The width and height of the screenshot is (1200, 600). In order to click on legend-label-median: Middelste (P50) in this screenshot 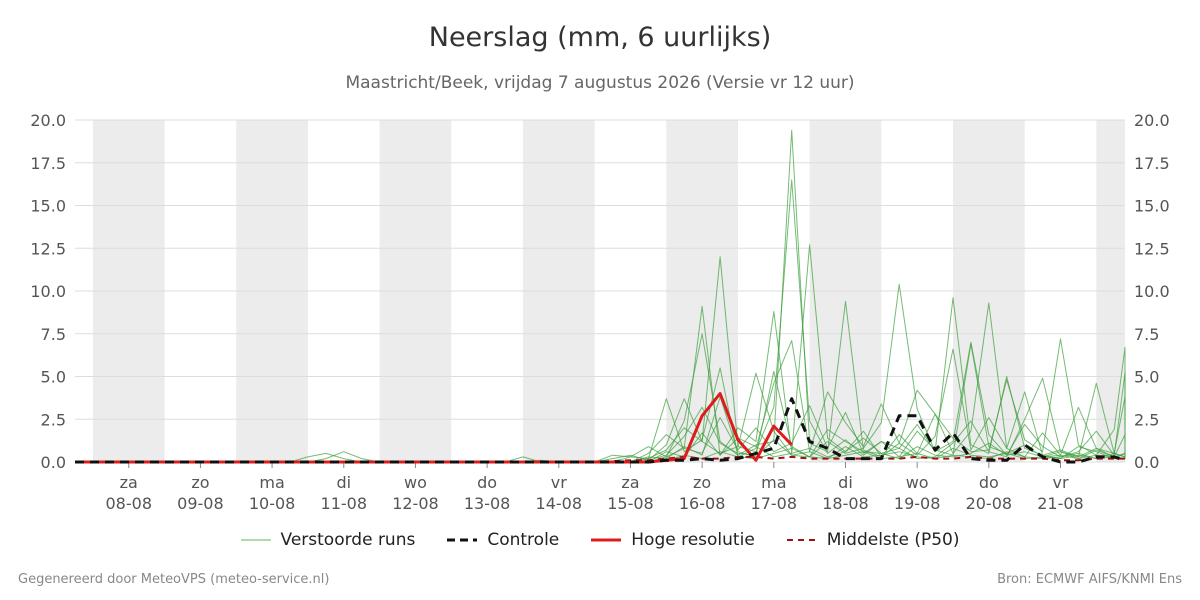, I will do `click(893, 540)`.